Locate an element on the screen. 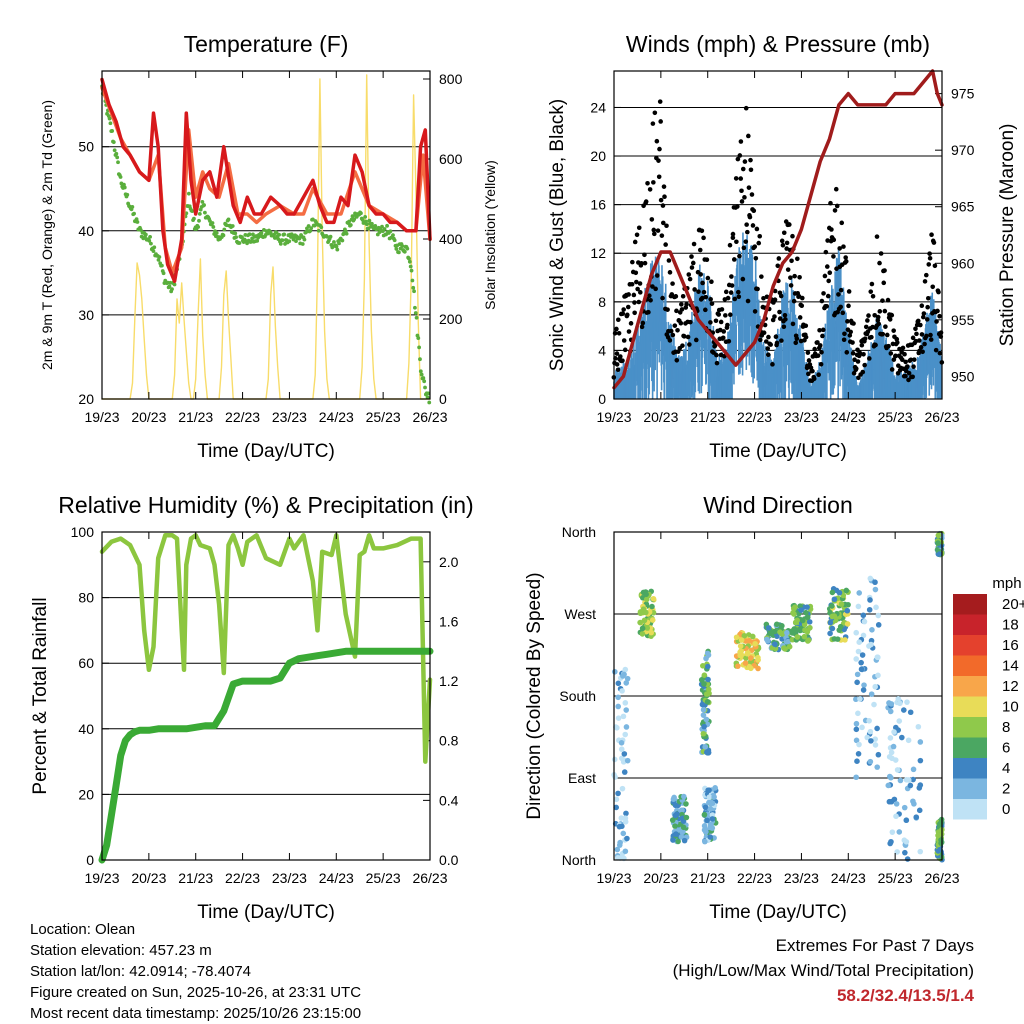 This screenshot has width=1024, height=1024. plot-frame is located at coordinates (778, 235).